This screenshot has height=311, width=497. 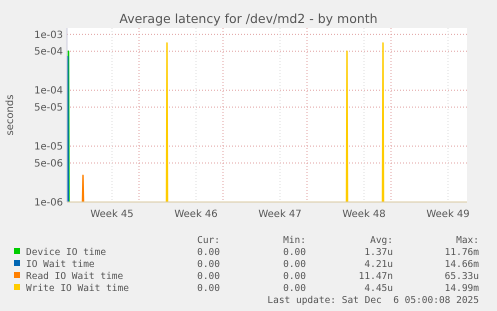 I want to click on text: 4.21u, so click(x=378, y=264).